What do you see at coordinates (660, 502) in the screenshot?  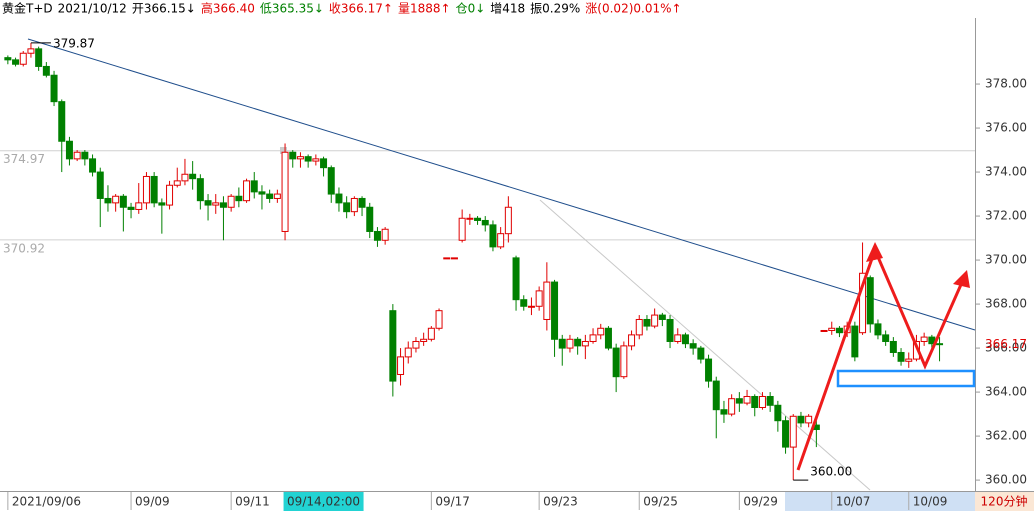 I see `x-tick-label: 09/25` at bounding box center [660, 502].